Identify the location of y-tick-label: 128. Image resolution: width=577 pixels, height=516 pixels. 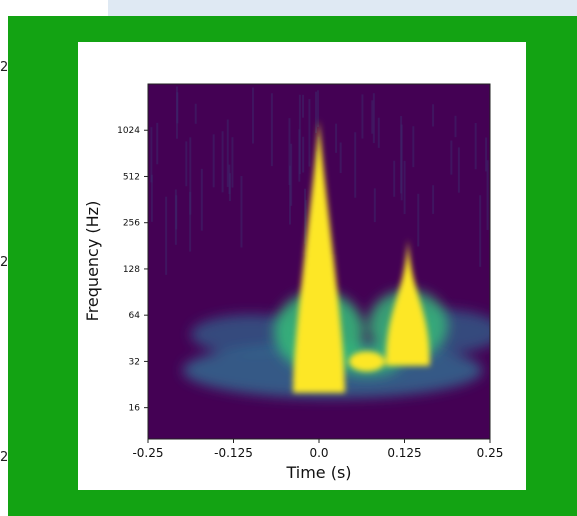
(131, 270).